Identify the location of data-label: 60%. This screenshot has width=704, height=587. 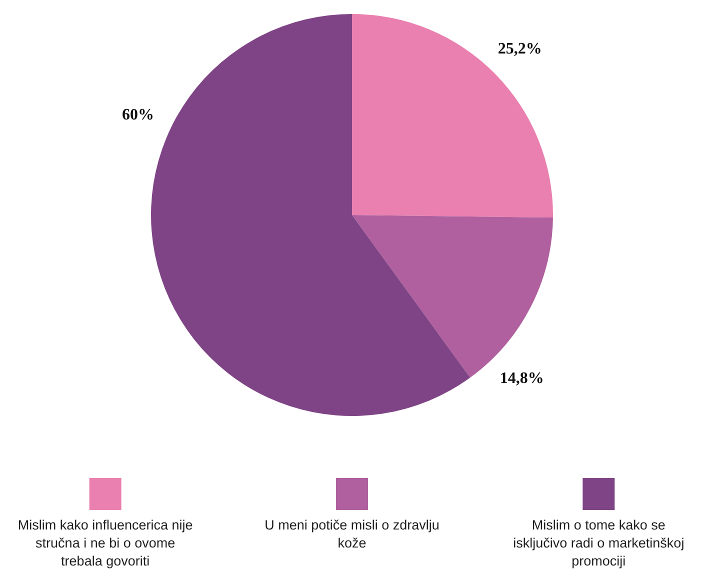
(138, 115).